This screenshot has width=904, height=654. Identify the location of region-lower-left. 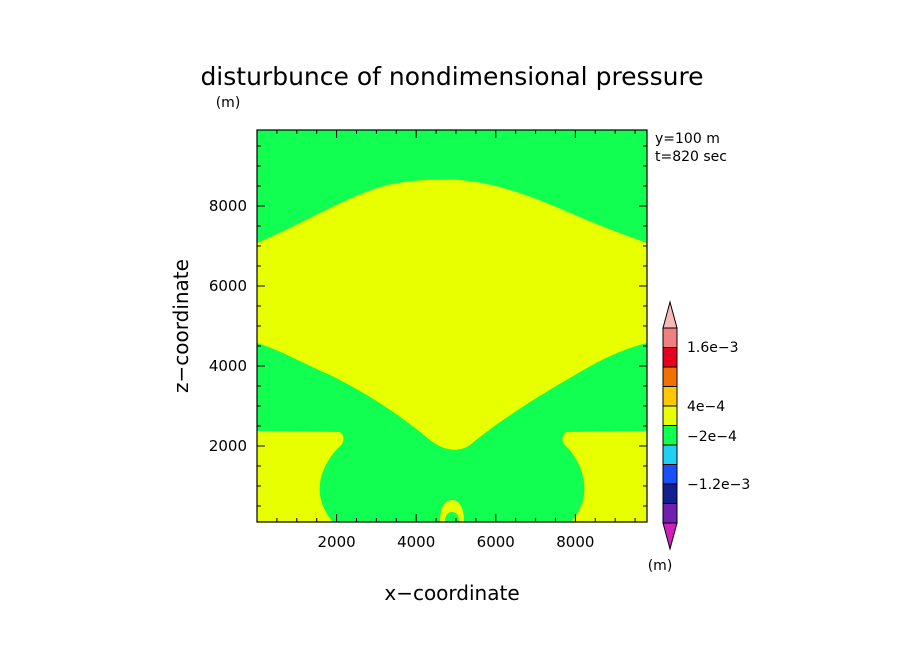
(300, 476).